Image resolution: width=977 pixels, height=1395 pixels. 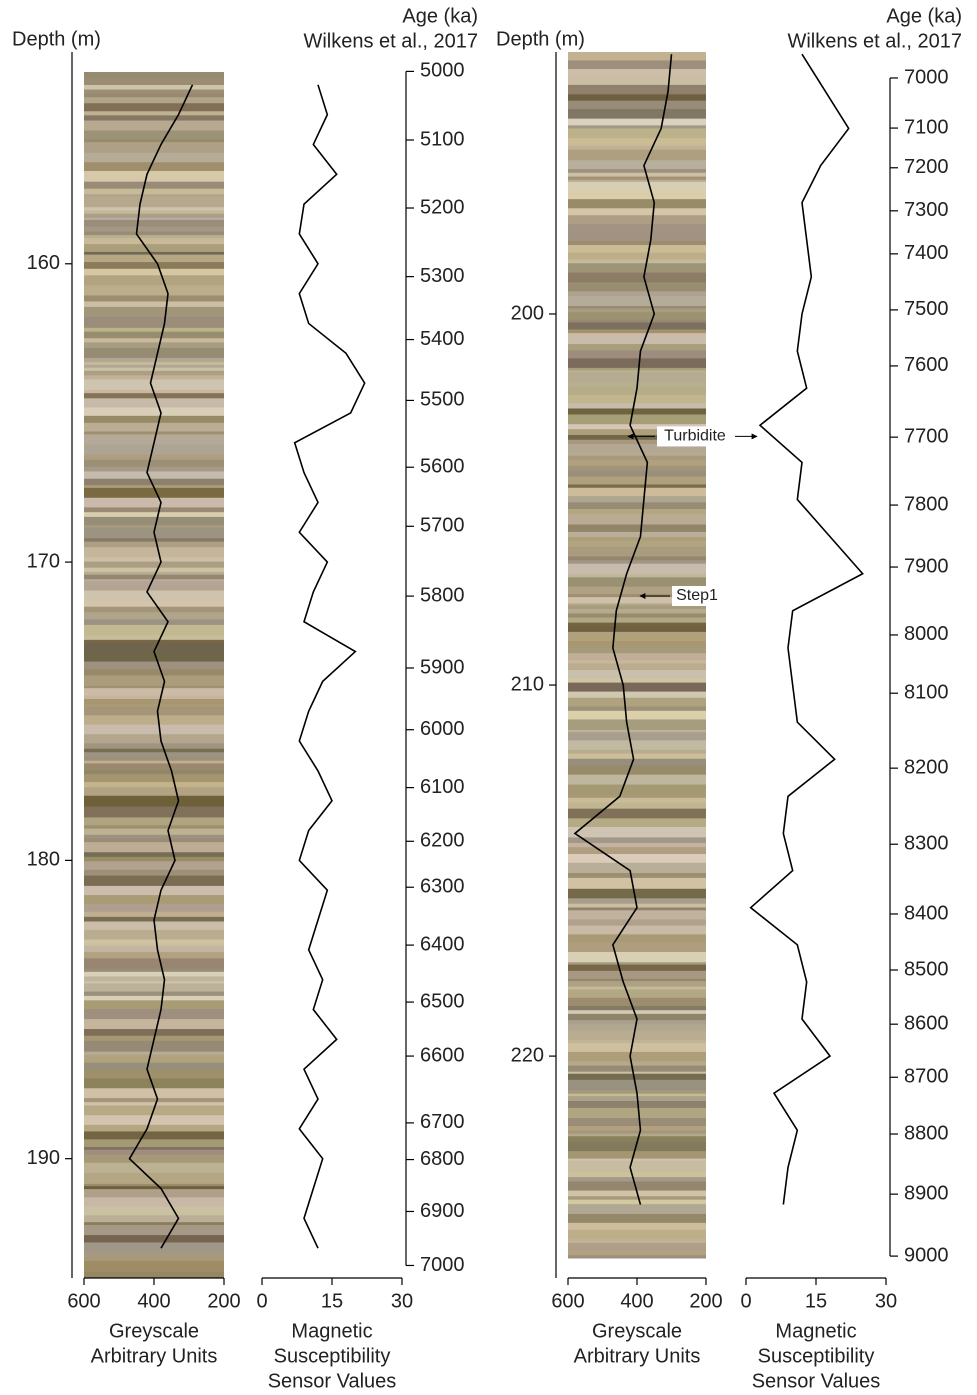 I want to click on age-tick-label: 5500, so click(x=442, y=400).